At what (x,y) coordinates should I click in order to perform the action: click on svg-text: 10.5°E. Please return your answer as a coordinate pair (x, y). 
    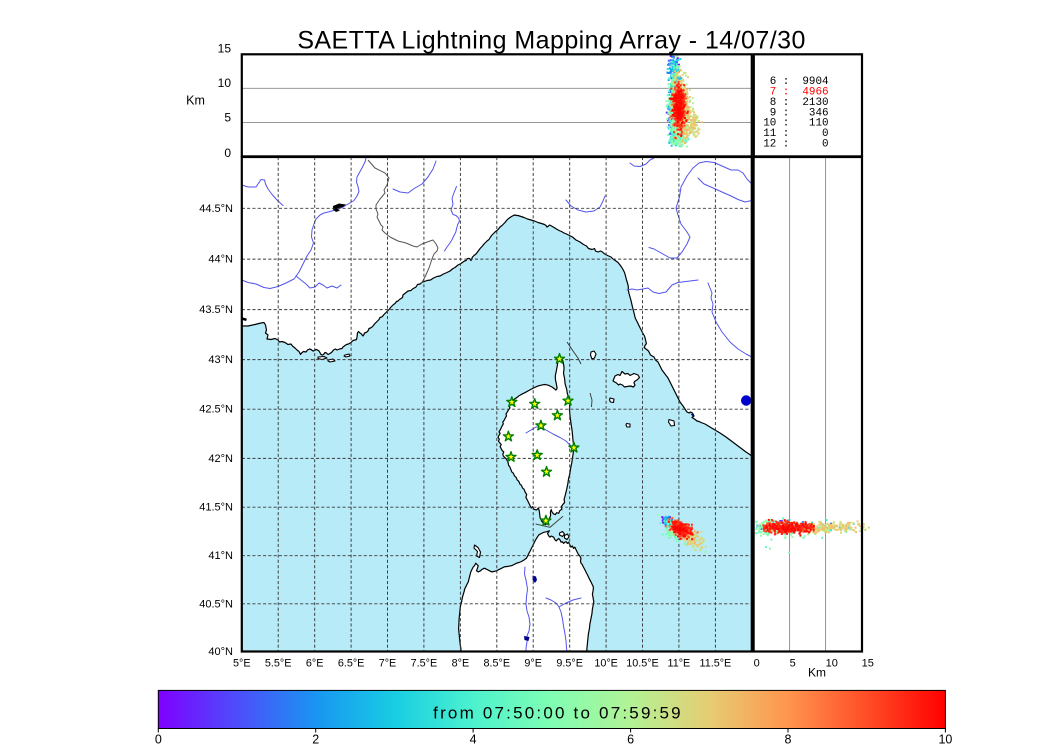
    Looking at the image, I should click on (642, 664).